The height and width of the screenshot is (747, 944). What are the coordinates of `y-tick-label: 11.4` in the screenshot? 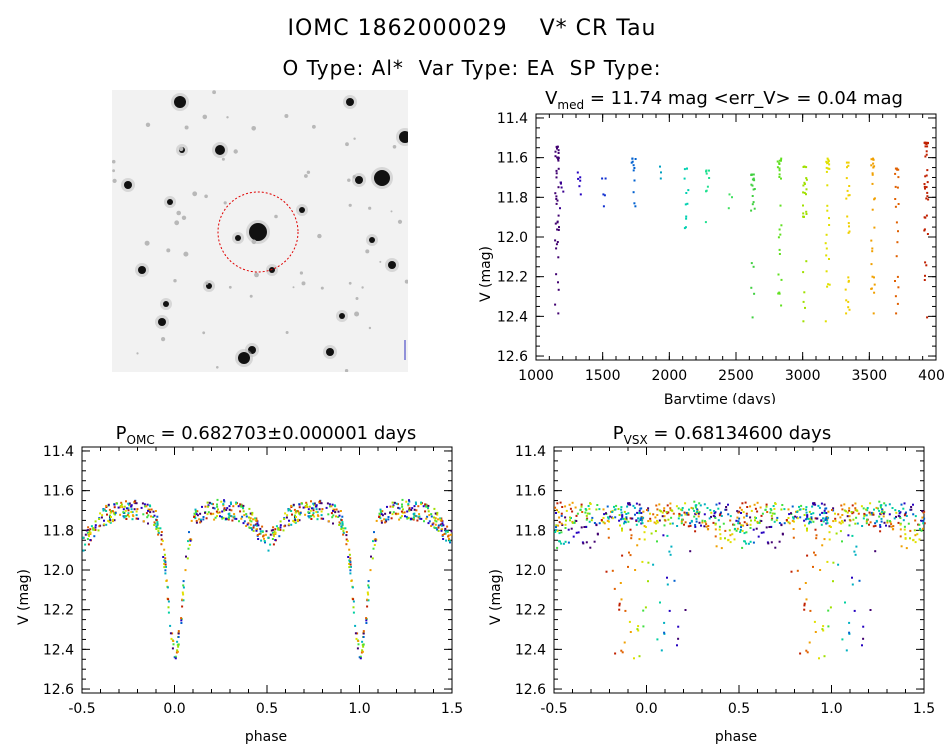 It's located at (530, 452).